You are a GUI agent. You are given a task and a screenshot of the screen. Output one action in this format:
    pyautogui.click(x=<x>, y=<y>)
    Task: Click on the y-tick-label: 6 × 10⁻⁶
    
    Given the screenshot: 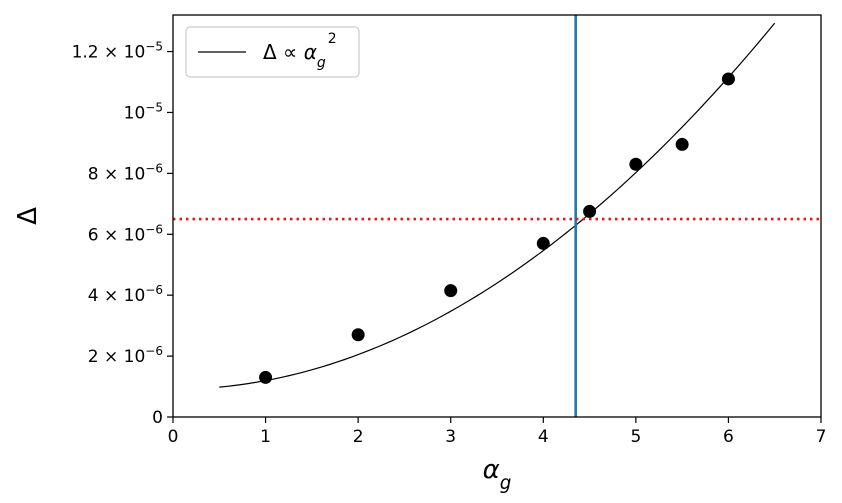 What is the action you would take?
    pyautogui.click(x=125, y=233)
    